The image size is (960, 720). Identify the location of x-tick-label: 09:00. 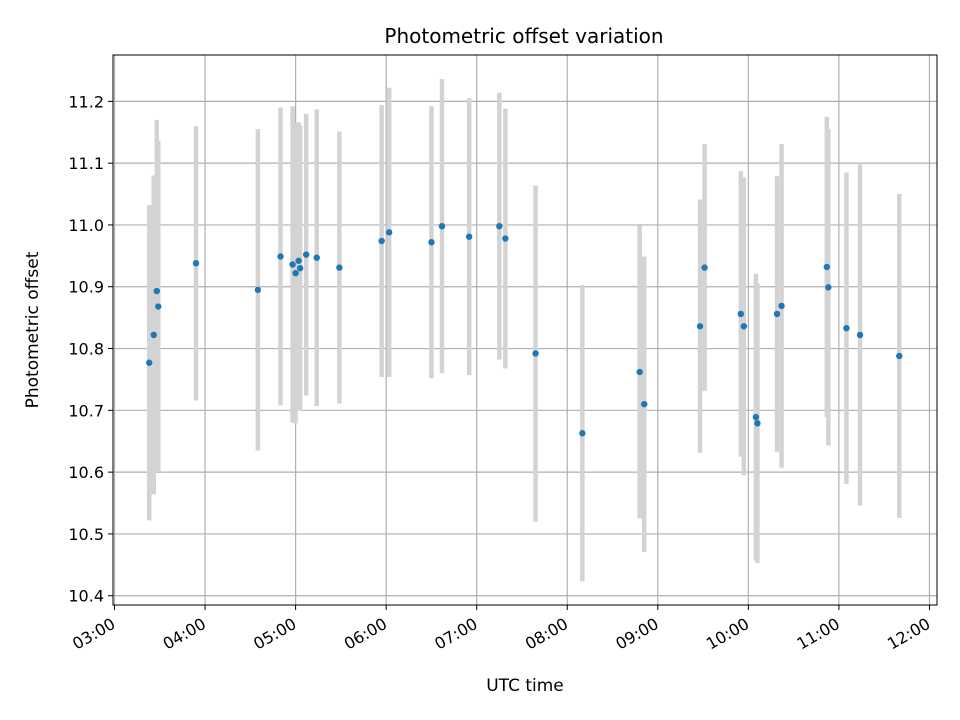
(636, 634).